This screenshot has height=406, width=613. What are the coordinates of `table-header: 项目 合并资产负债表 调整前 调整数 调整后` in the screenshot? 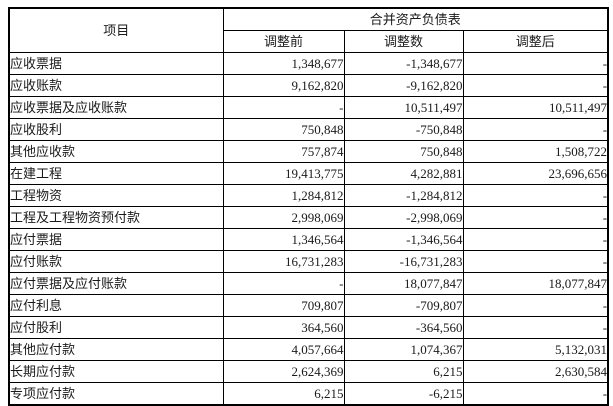 It's located at (308, 30).